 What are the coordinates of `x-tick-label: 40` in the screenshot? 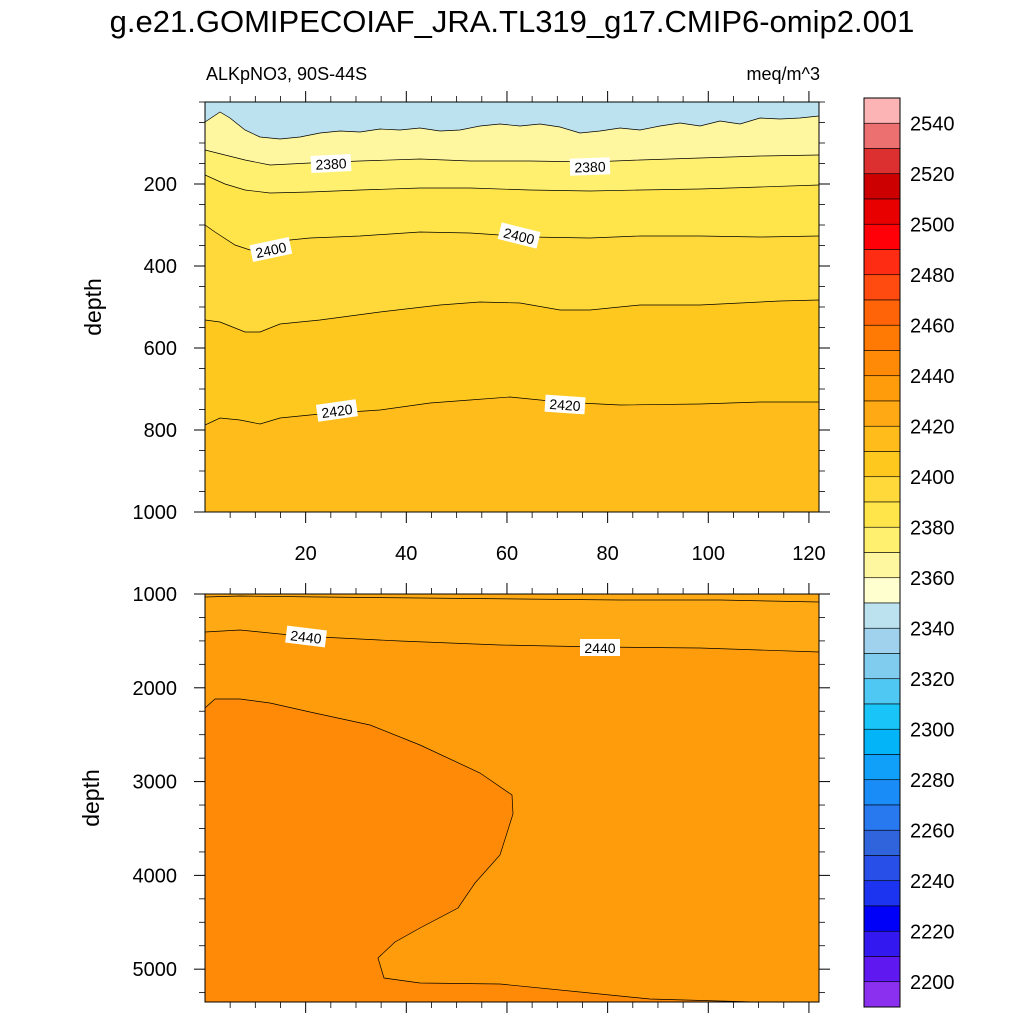 It's located at (406, 554).